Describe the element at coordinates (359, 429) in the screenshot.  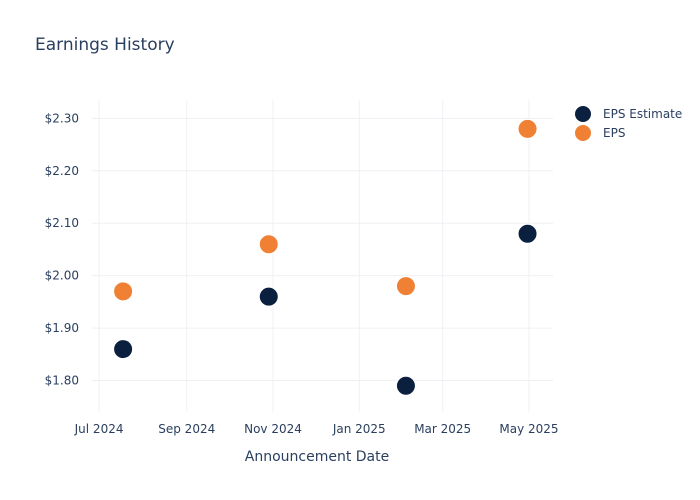
I see `x-tick-label: Jan 2025` at that location.